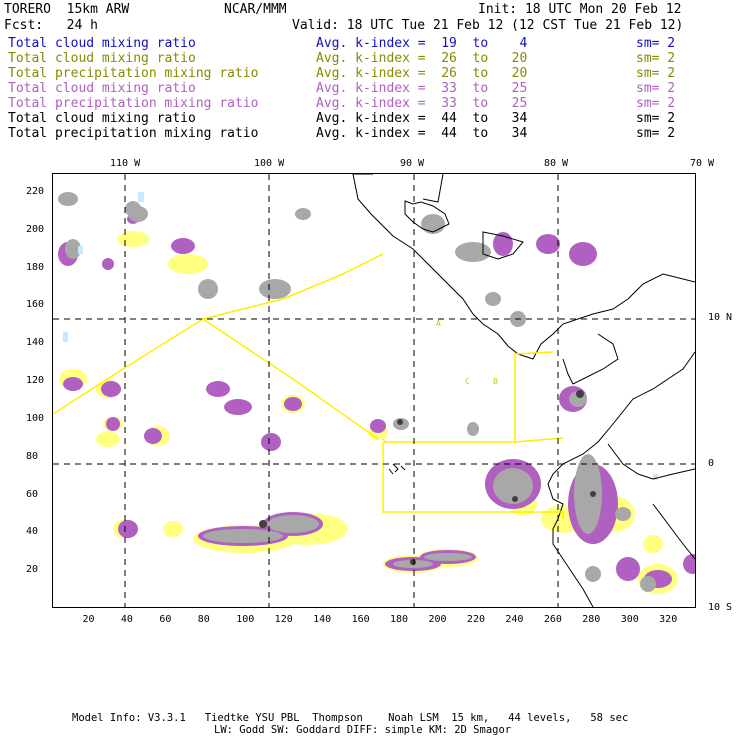  Describe the element at coordinates (514, 619) in the screenshot. I see `x-tick-label: 240` at that location.